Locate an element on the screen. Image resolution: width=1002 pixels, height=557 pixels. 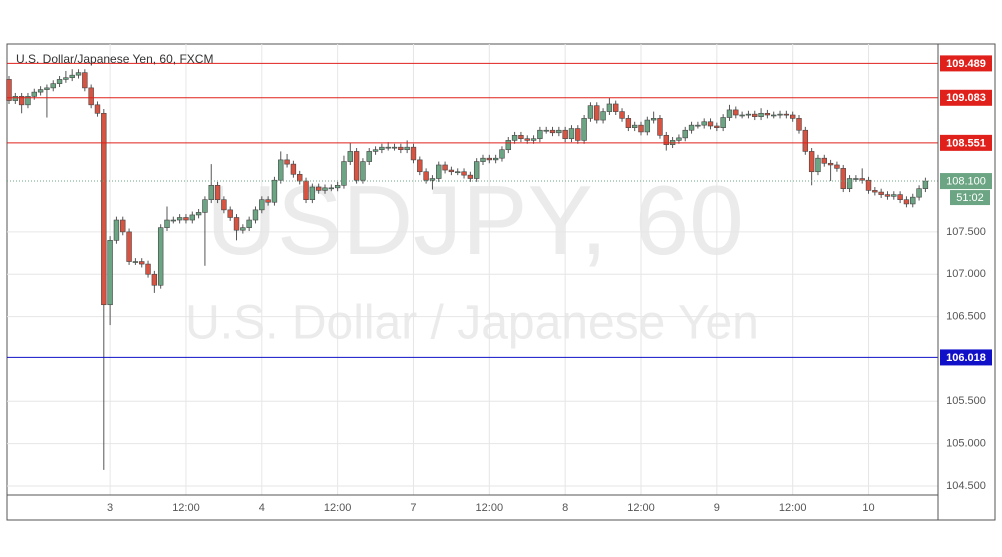
level-label: 109.083 is located at coordinates (966, 98).